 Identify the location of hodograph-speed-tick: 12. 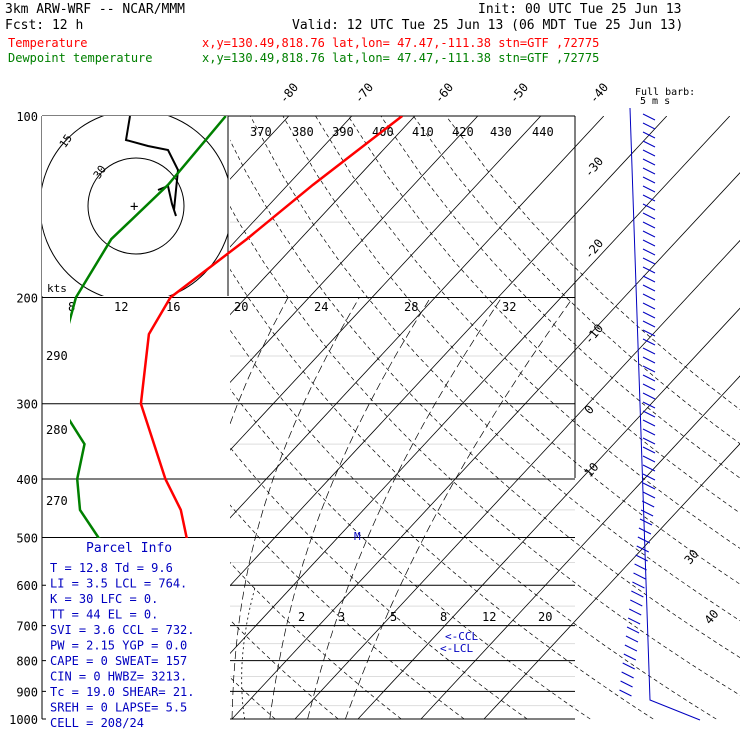
(121, 307).